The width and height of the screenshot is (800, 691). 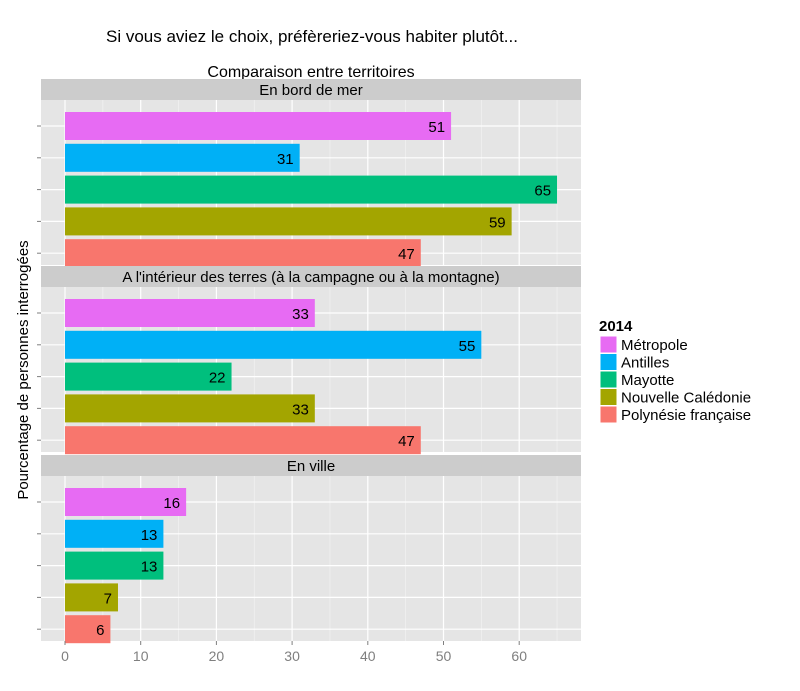 I want to click on x-axis: 0 10 20 30 40 50 60, so click(x=294, y=652).